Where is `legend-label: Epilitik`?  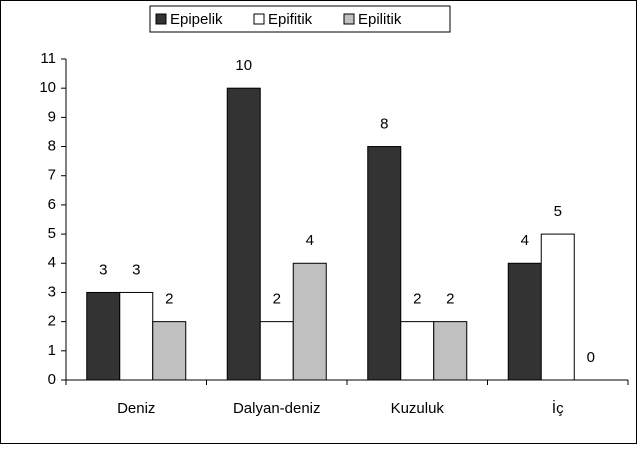
legend-label: Epilitik is located at coordinates (380, 19).